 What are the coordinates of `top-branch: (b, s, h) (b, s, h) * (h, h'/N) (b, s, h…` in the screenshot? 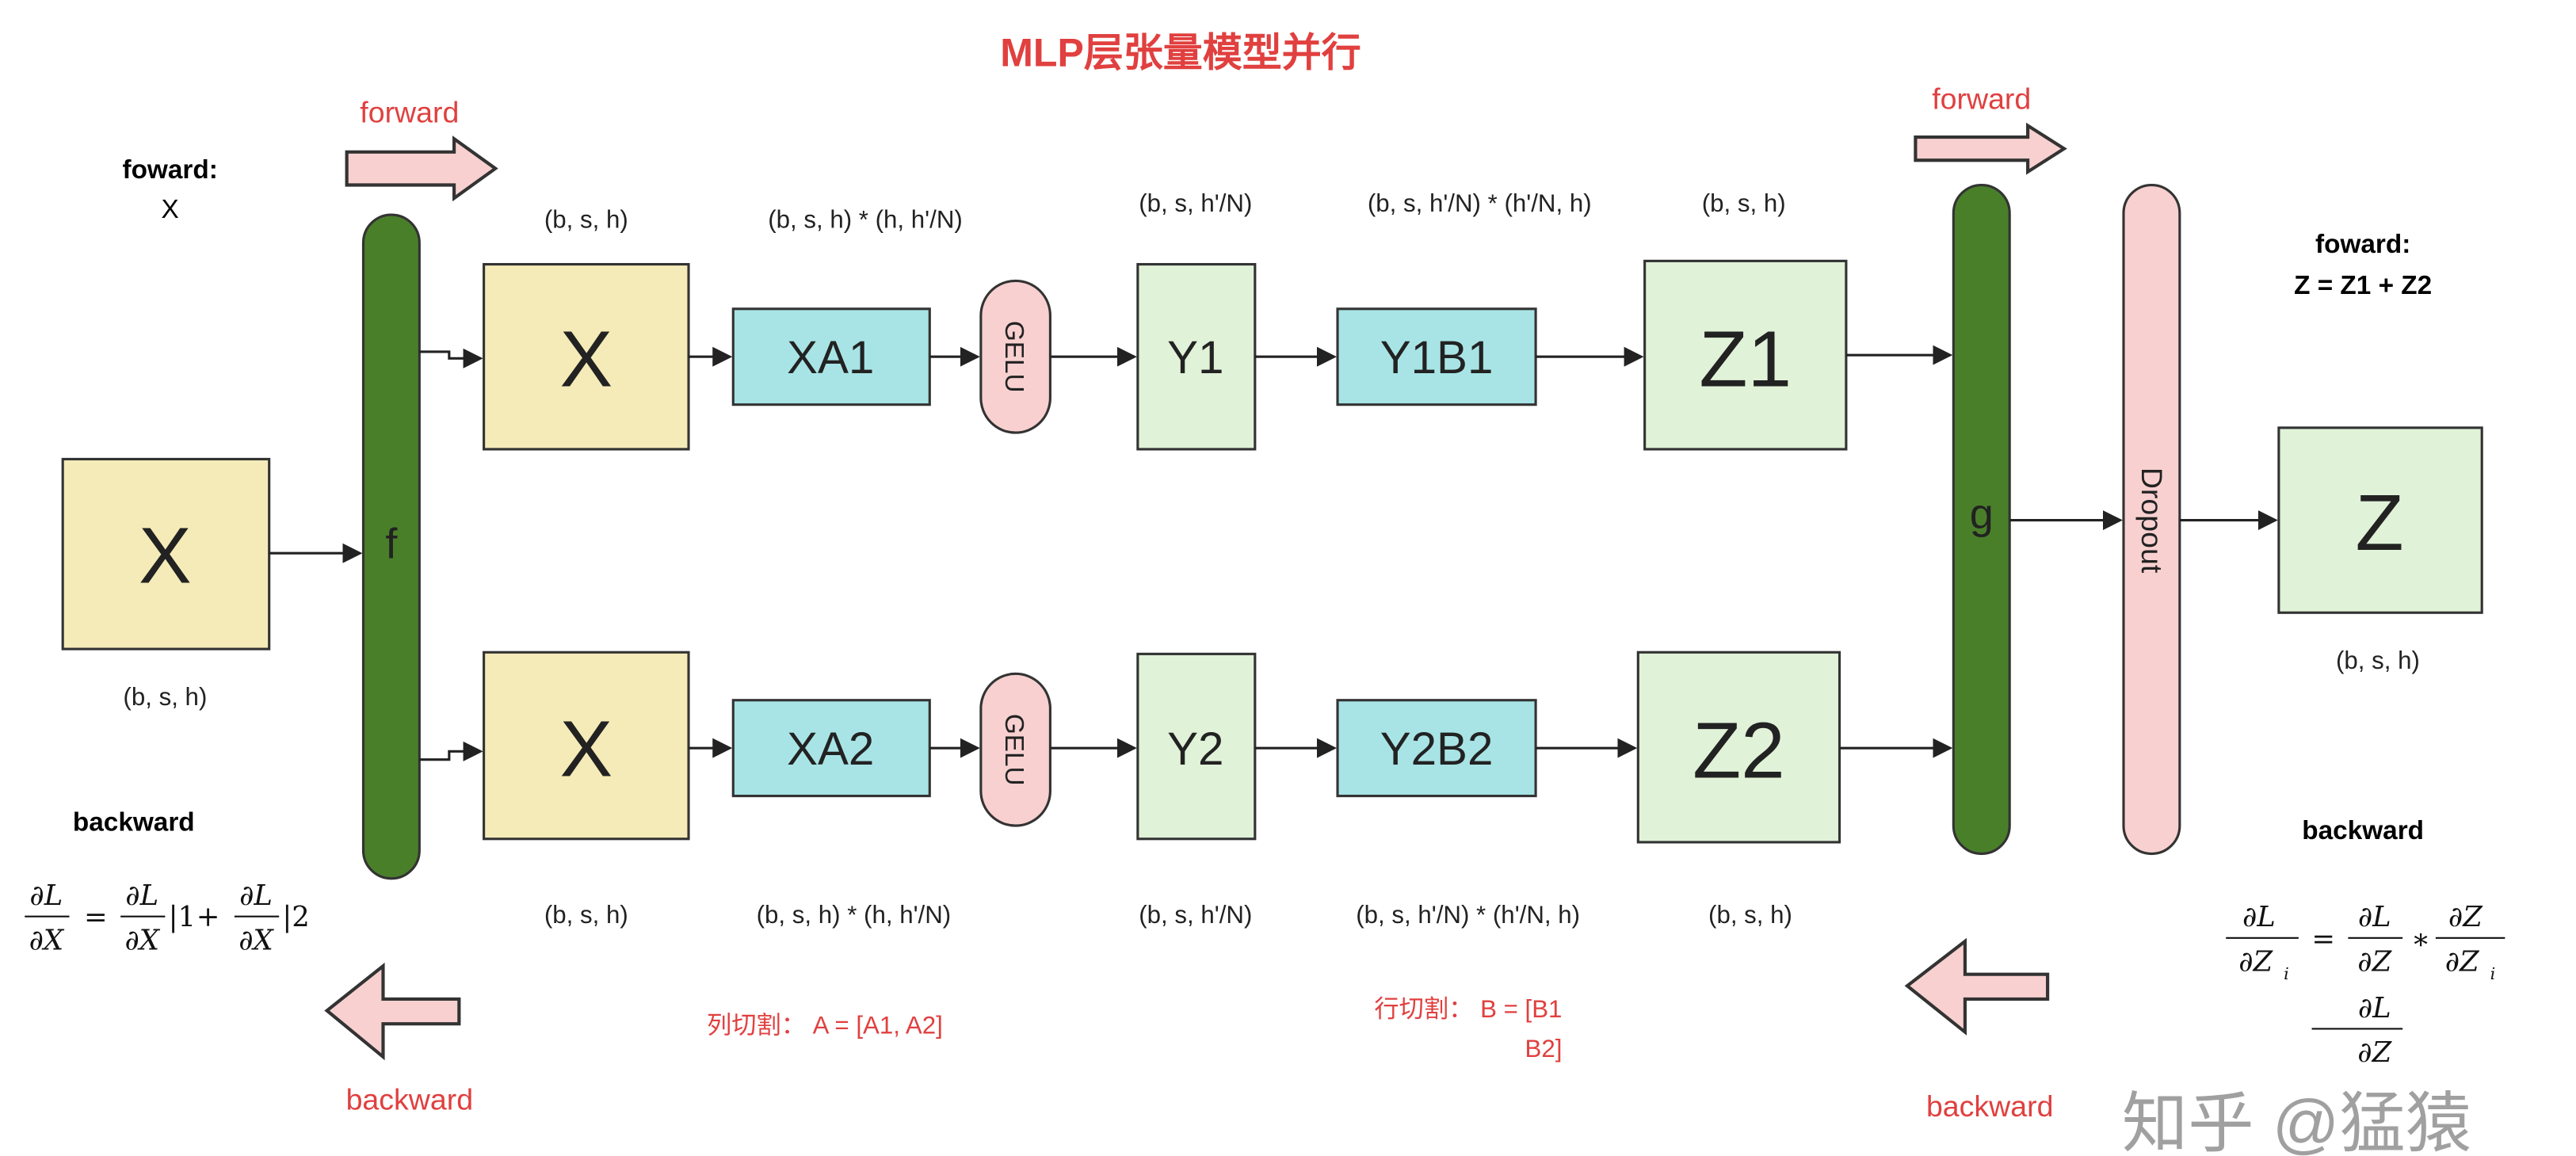 It's located at (1218, 320).